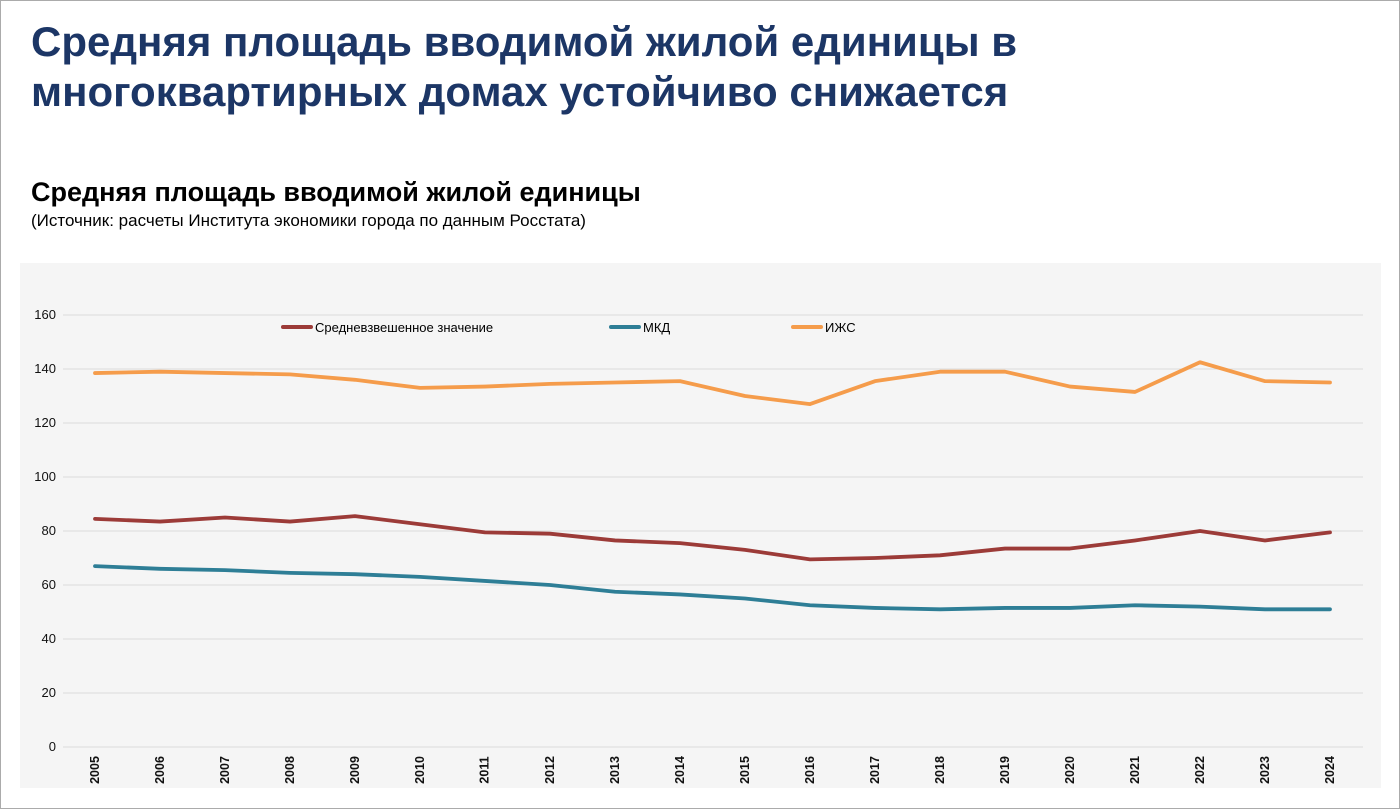  I want to click on x-tick-label-2016: 2016, so click(810, 770).